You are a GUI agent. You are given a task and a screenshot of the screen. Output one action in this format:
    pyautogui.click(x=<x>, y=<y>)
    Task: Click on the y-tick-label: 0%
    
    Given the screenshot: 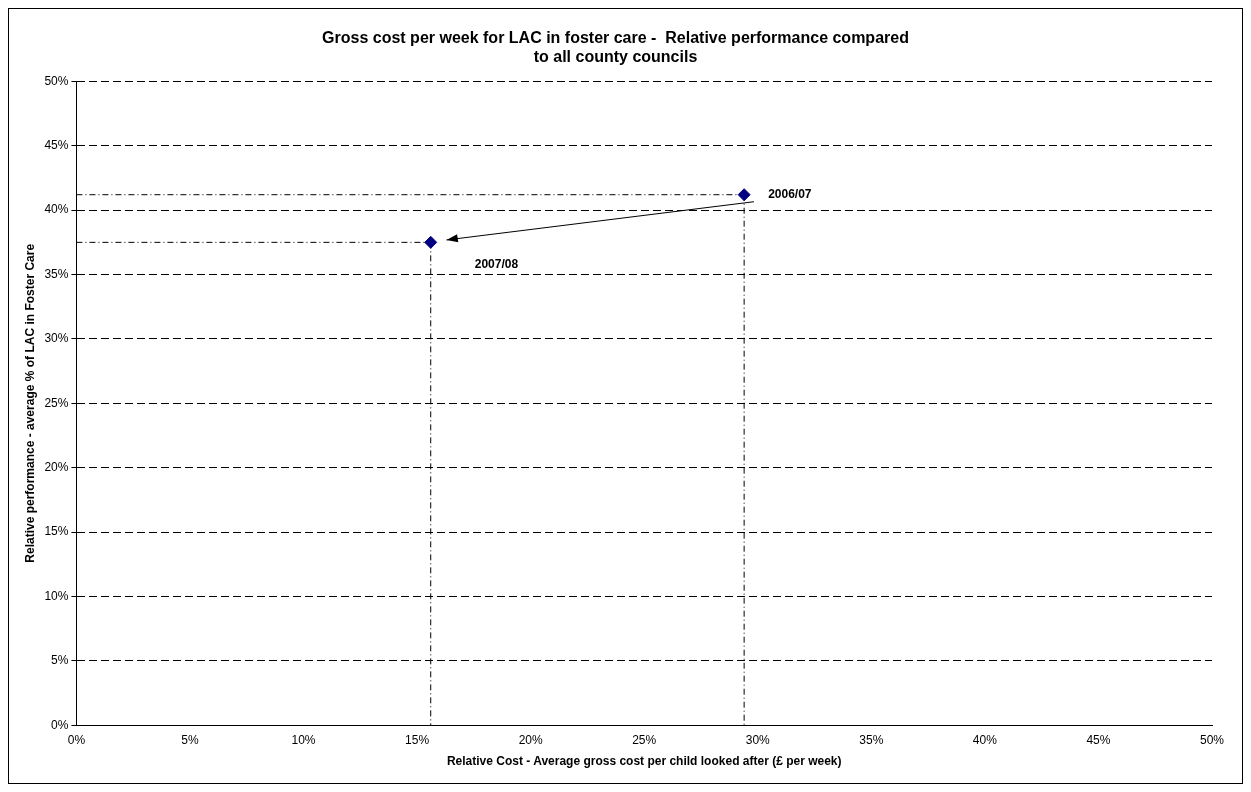 What is the action you would take?
    pyautogui.click(x=60, y=724)
    